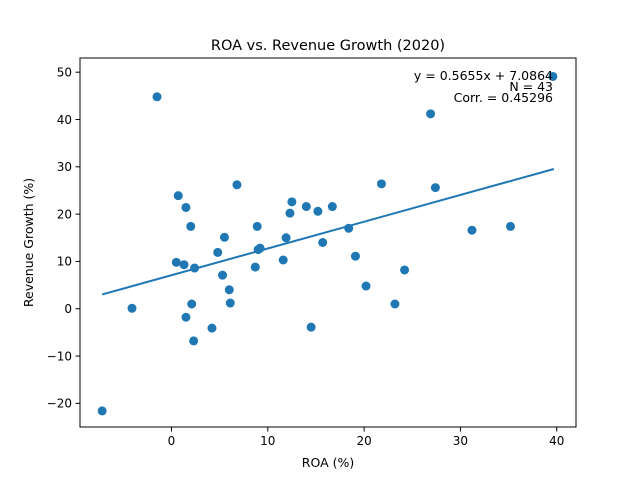 This screenshot has height=480, width=640. I want to click on y-tick-label: 50, so click(64, 72).